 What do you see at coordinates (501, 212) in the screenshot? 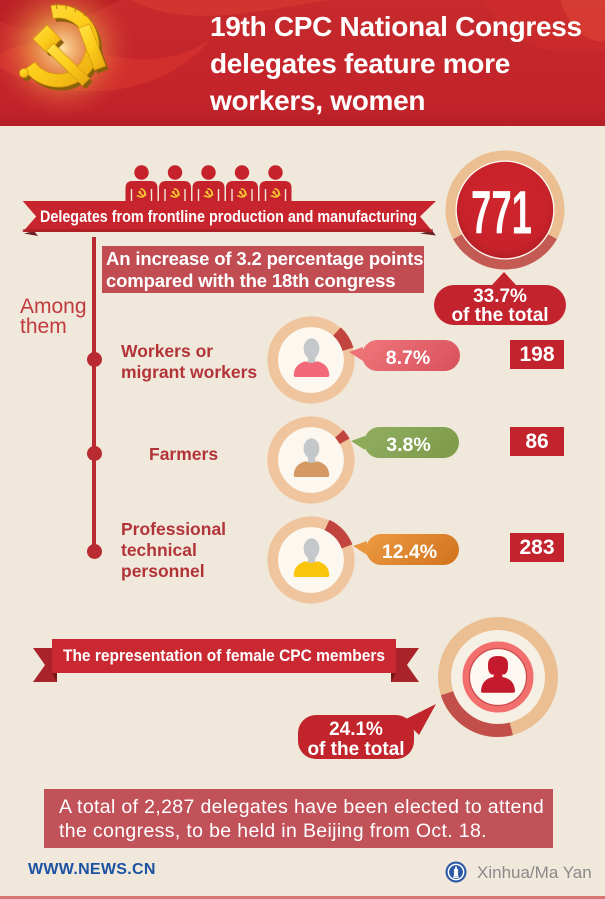
I see `svg-text: 771` at bounding box center [501, 212].